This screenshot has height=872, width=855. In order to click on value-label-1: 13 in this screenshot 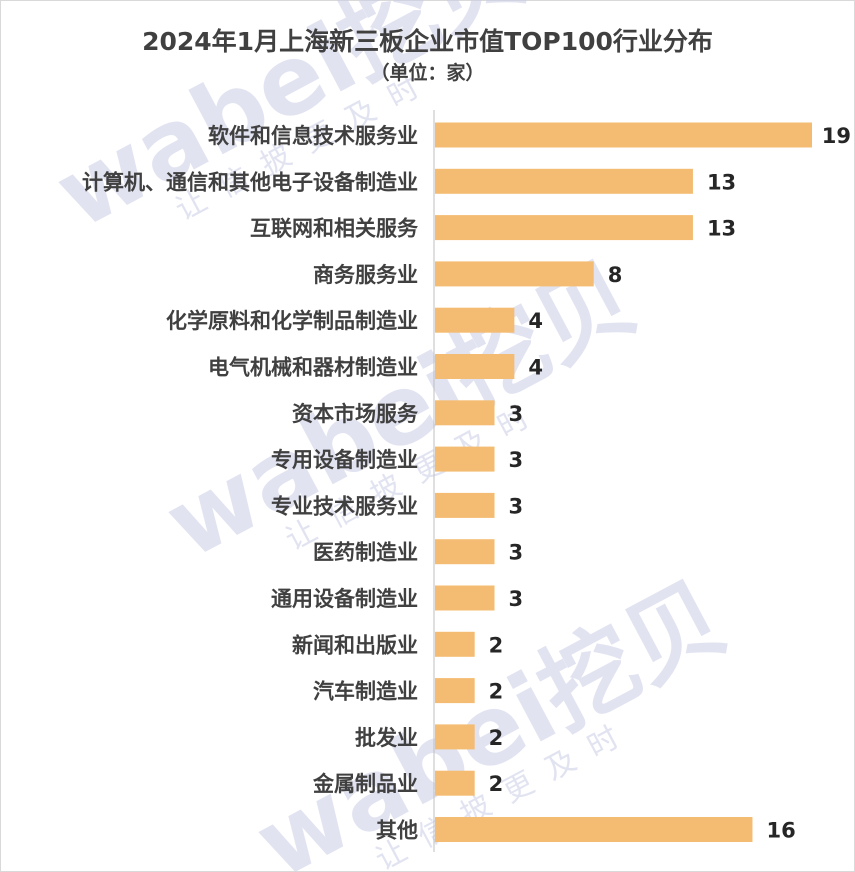, I will do `click(721, 182)`.